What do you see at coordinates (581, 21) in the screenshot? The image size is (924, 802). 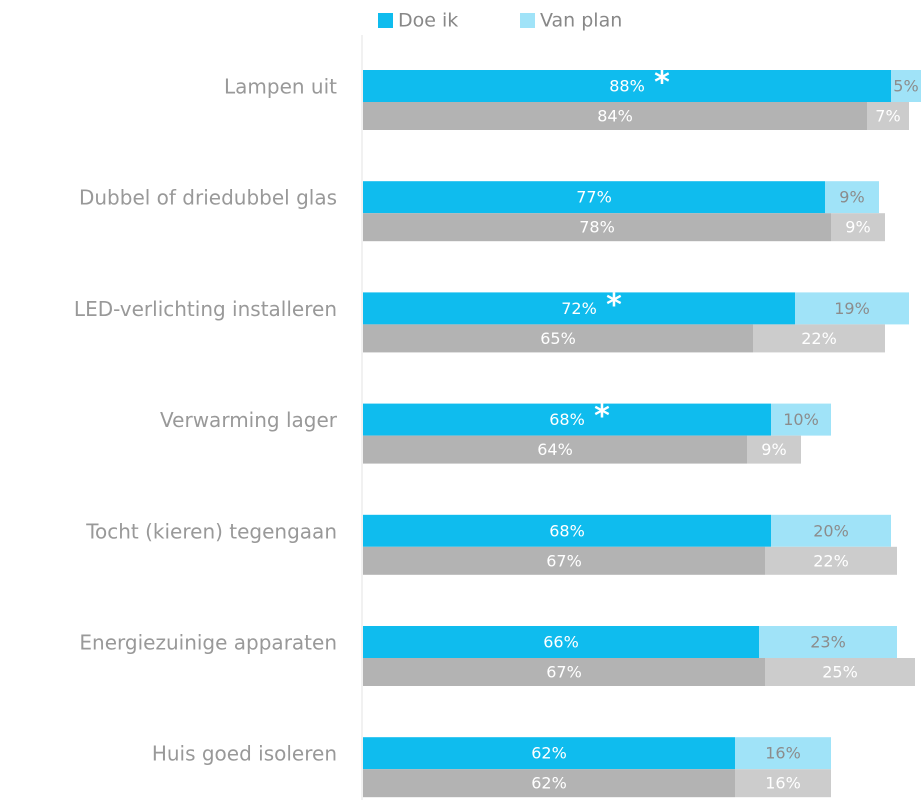 I see `legend-label: Van plan` at bounding box center [581, 21].